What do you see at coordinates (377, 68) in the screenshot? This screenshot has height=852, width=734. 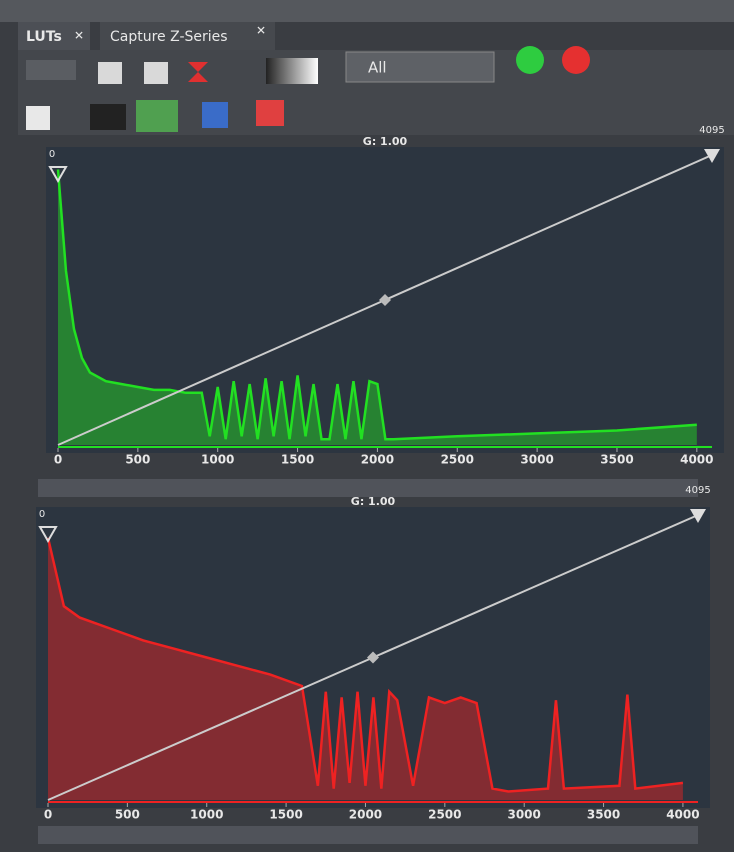 I see `channel-select: All` at bounding box center [377, 68].